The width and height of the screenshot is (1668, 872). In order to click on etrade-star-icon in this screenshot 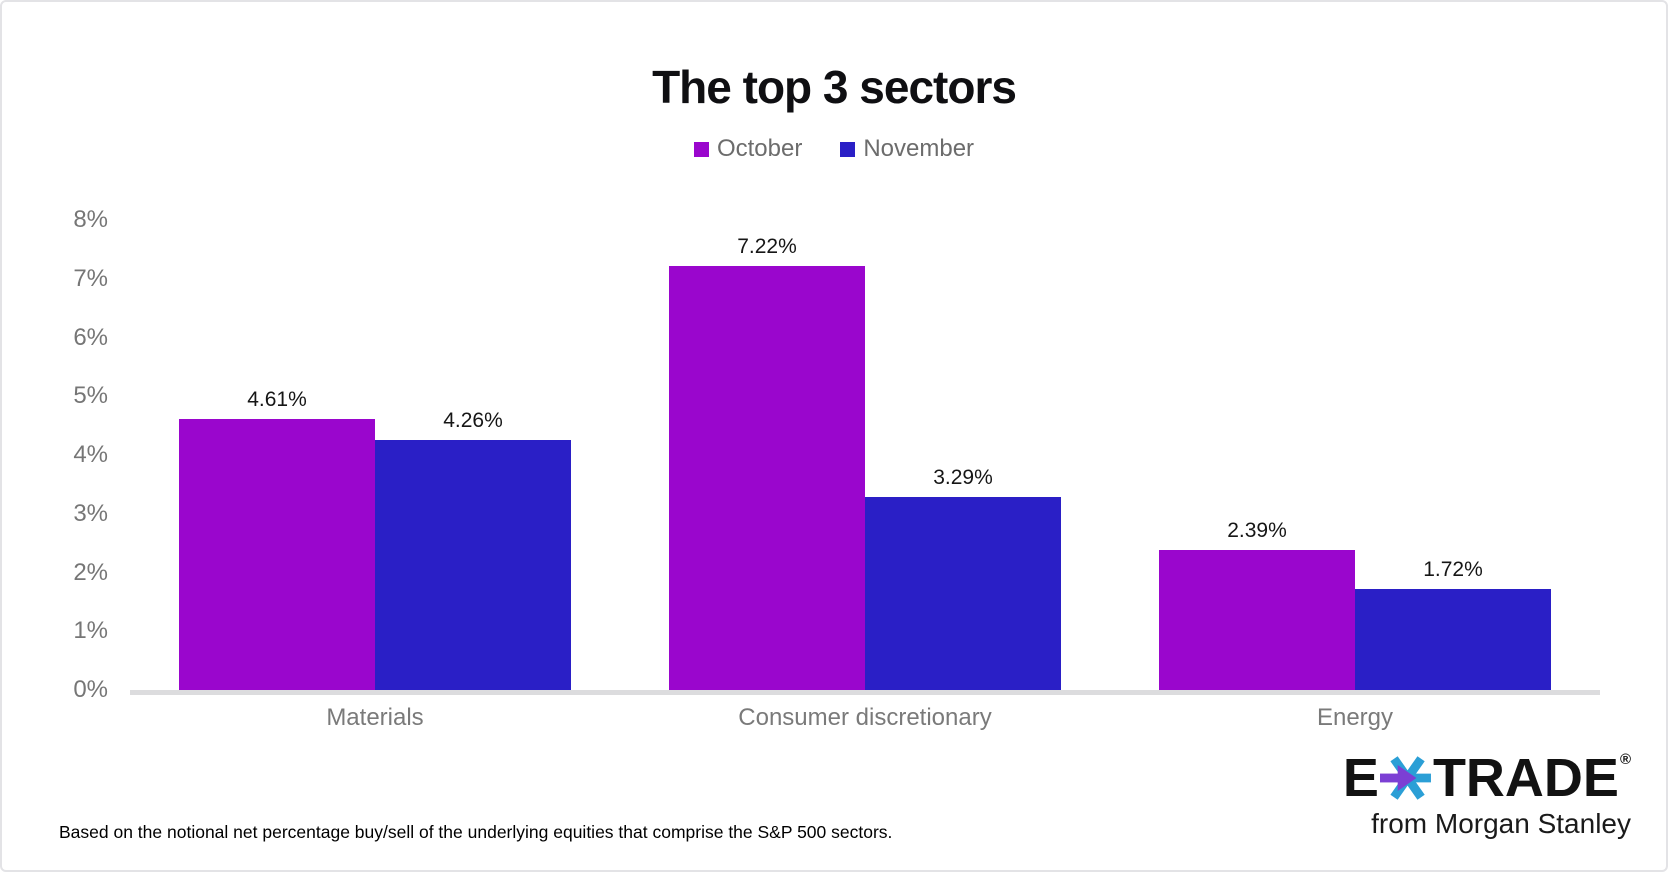, I will do `click(1405, 778)`.